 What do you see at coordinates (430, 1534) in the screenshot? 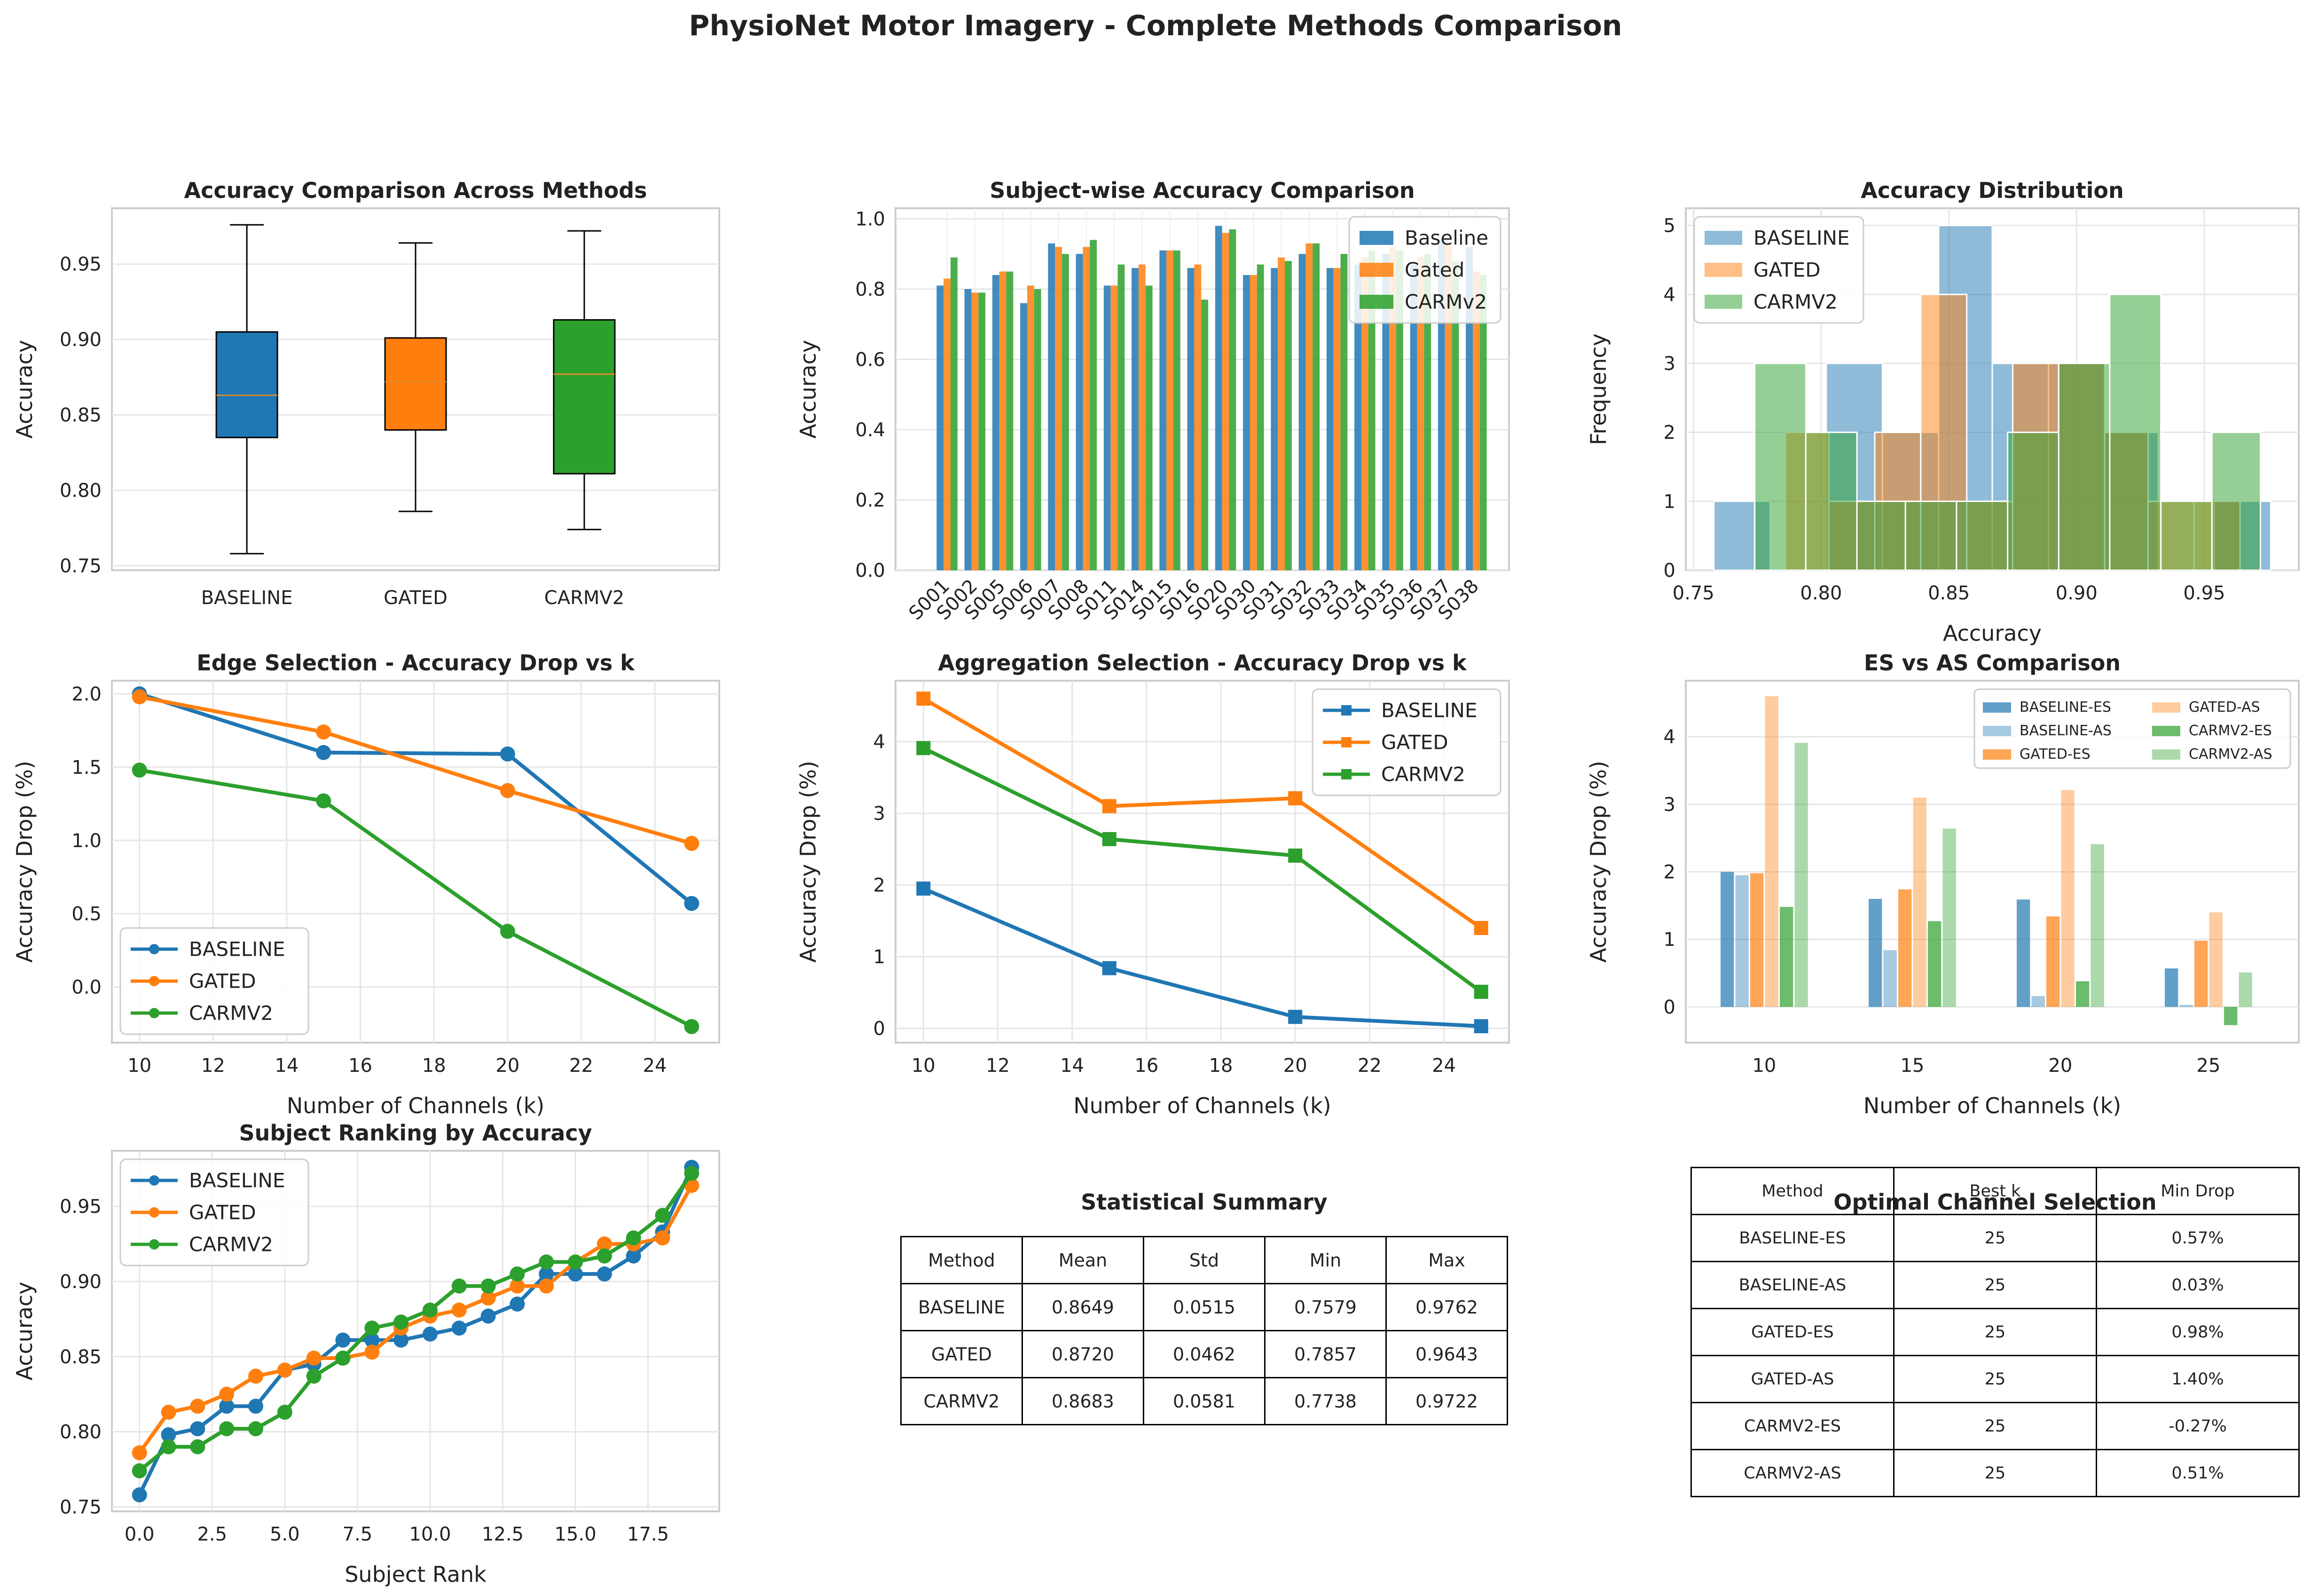
I see `x-tick-label: 10.0` at bounding box center [430, 1534].